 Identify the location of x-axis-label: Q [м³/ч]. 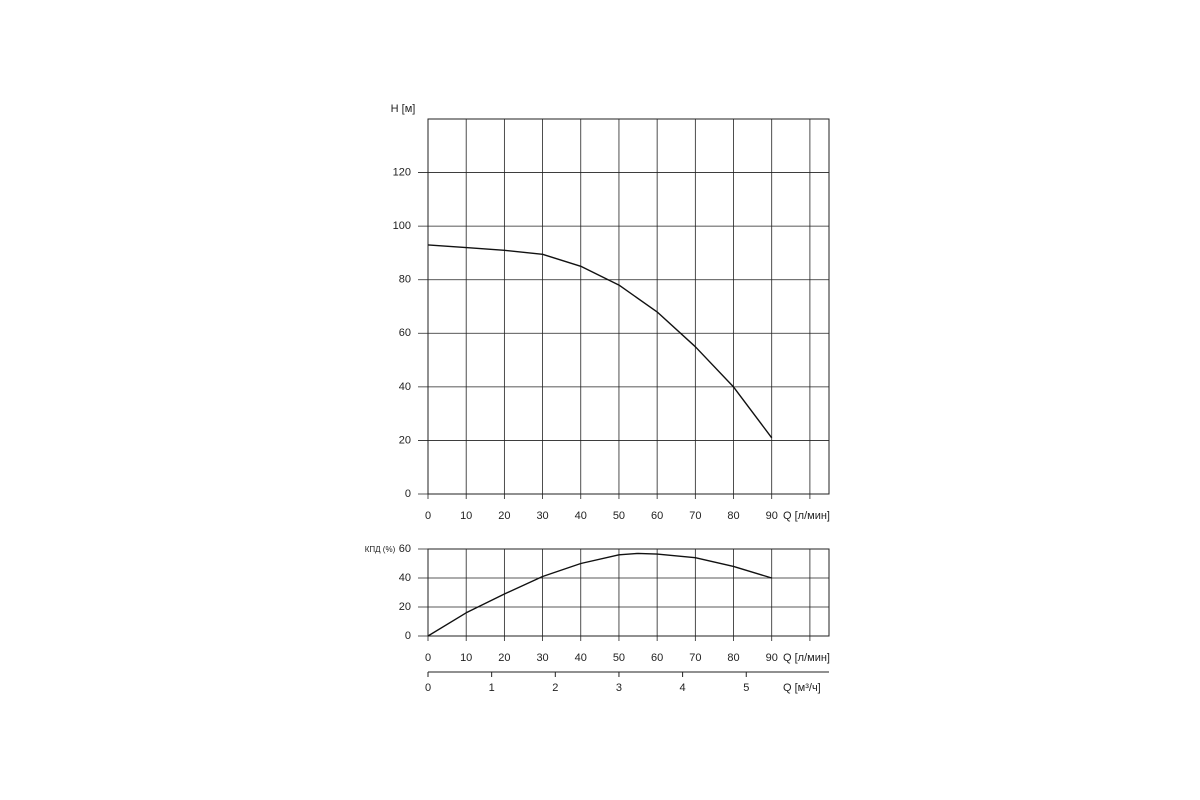
(802, 688).